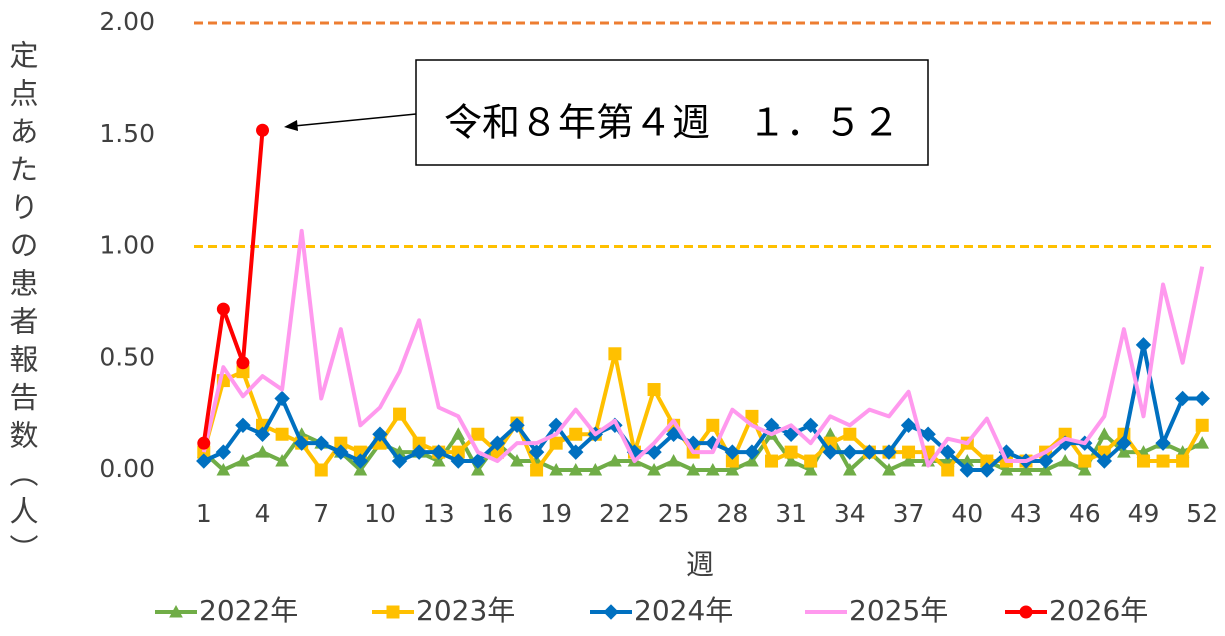 Image resolution: width=1225 pixels, height=636 pixels. I want to click on x-tick-label: 4, so click(263, 513).